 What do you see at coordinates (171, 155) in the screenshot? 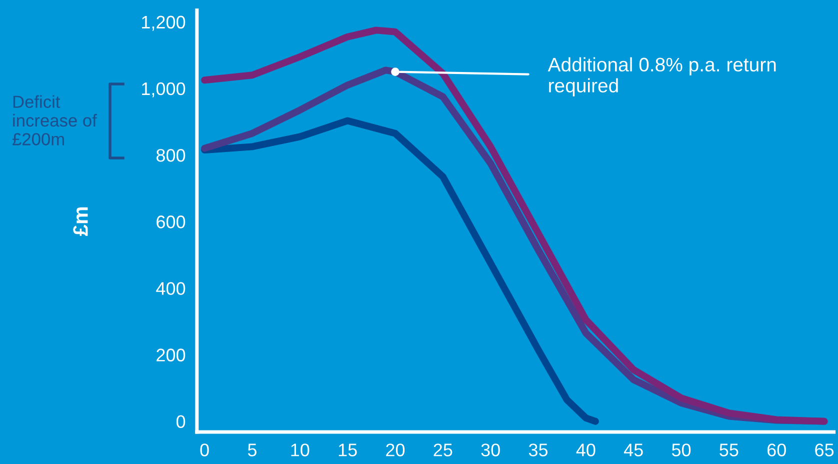
I see `y-tick-label: 800` at bounding box center [171, 155].